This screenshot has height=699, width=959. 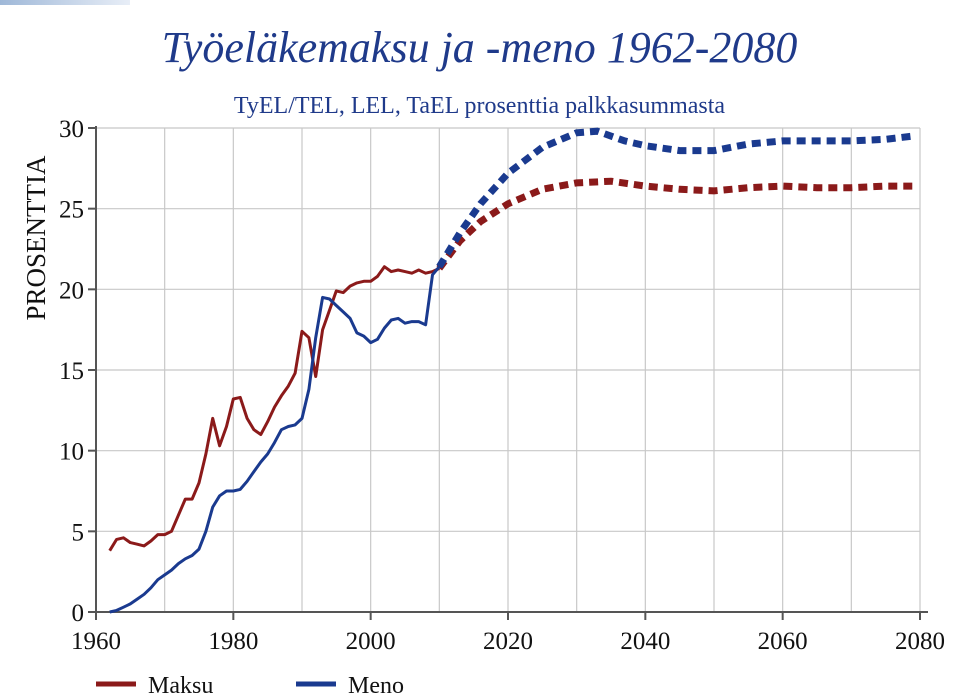 I want to click on y-tick-label: 30, so click(x=71, y=129).